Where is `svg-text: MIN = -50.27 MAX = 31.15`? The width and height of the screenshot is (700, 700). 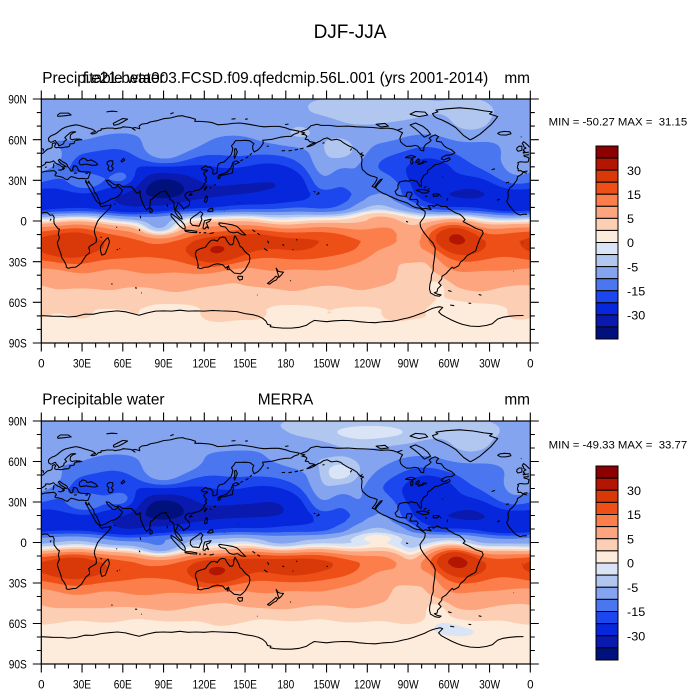
svg-text: MIN = -50.27 MAX = 31.15 is located at coordinates (618, 123).